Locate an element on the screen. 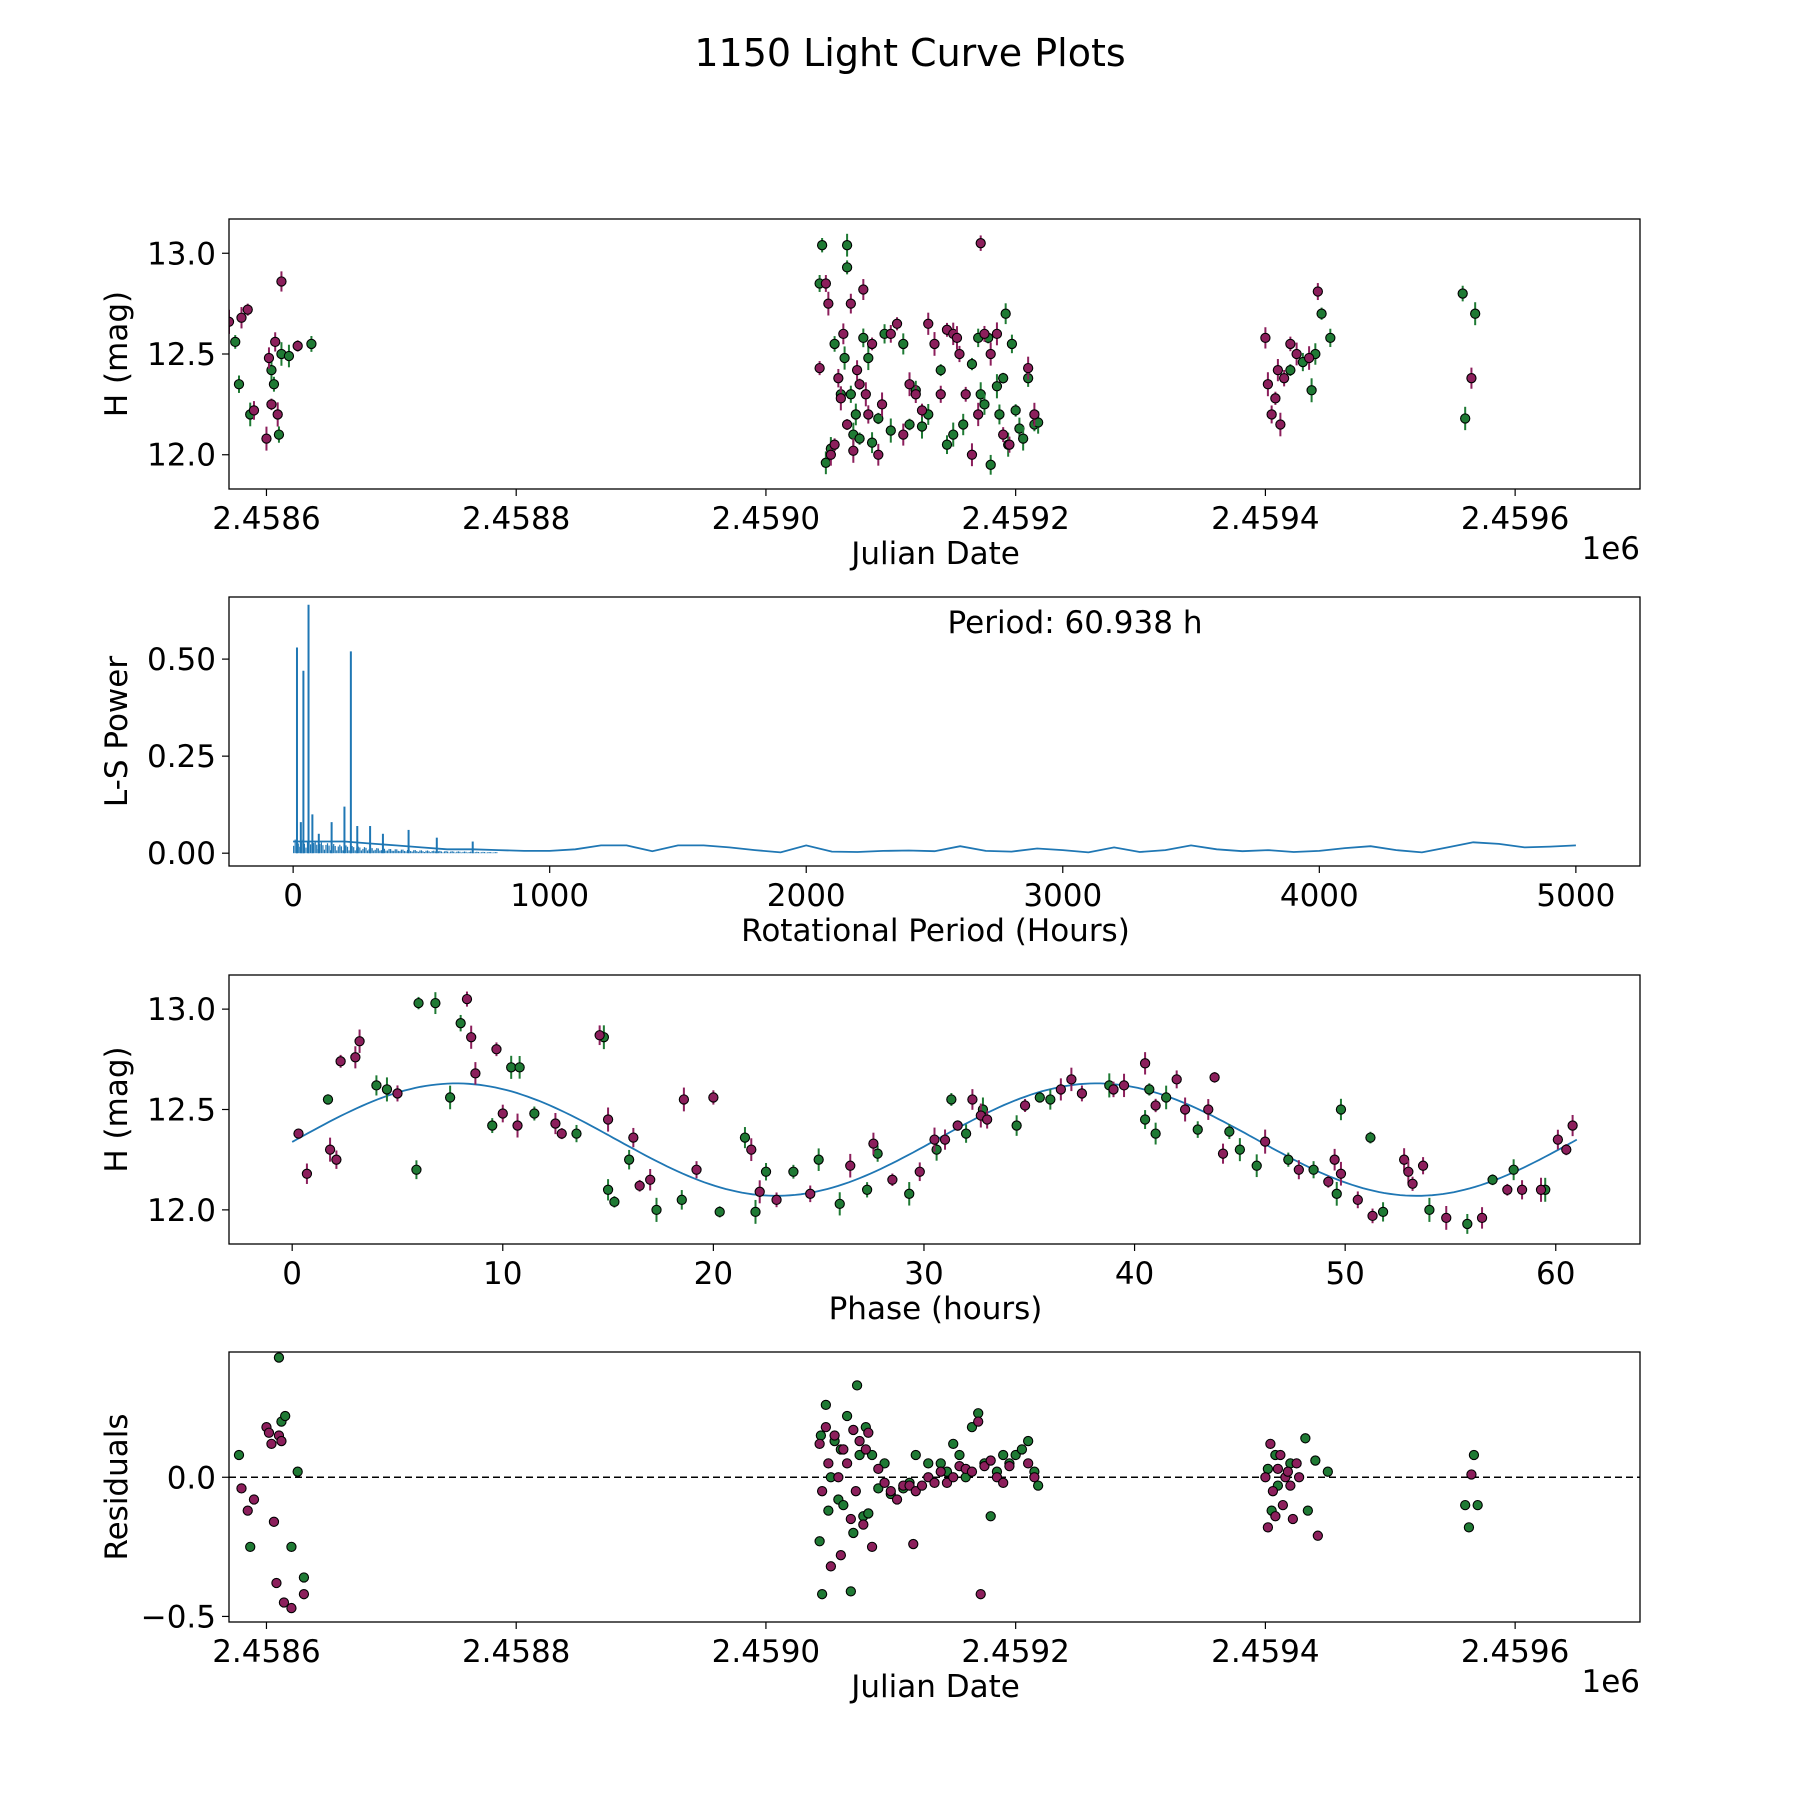  y-axis-label: Residuals is located at coordinates (117, 1486).